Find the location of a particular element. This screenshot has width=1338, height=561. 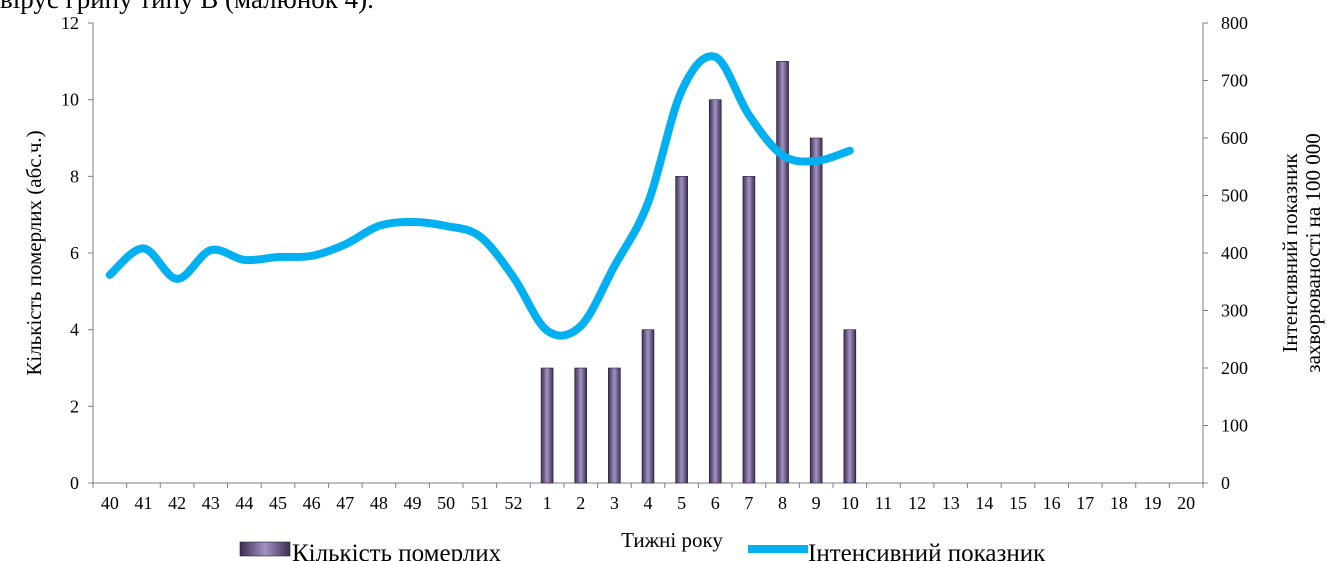

x-tick-label: 49 is located at coordinates (413, 503).